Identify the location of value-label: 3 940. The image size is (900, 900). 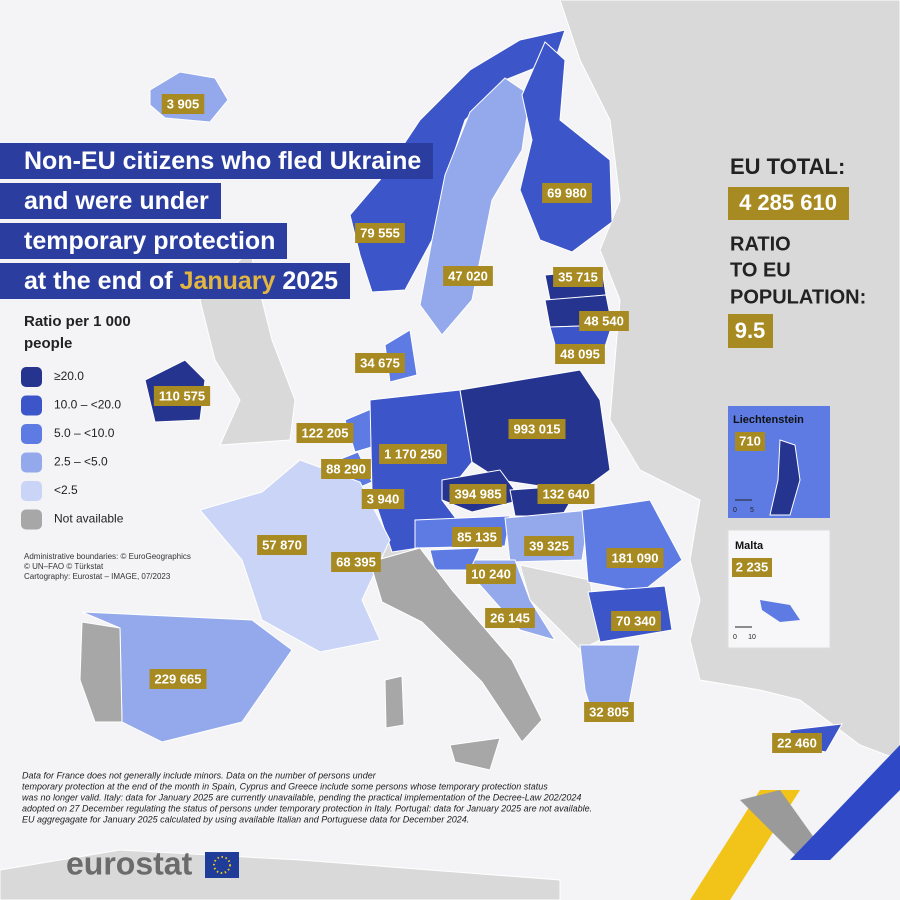
(383, 498).